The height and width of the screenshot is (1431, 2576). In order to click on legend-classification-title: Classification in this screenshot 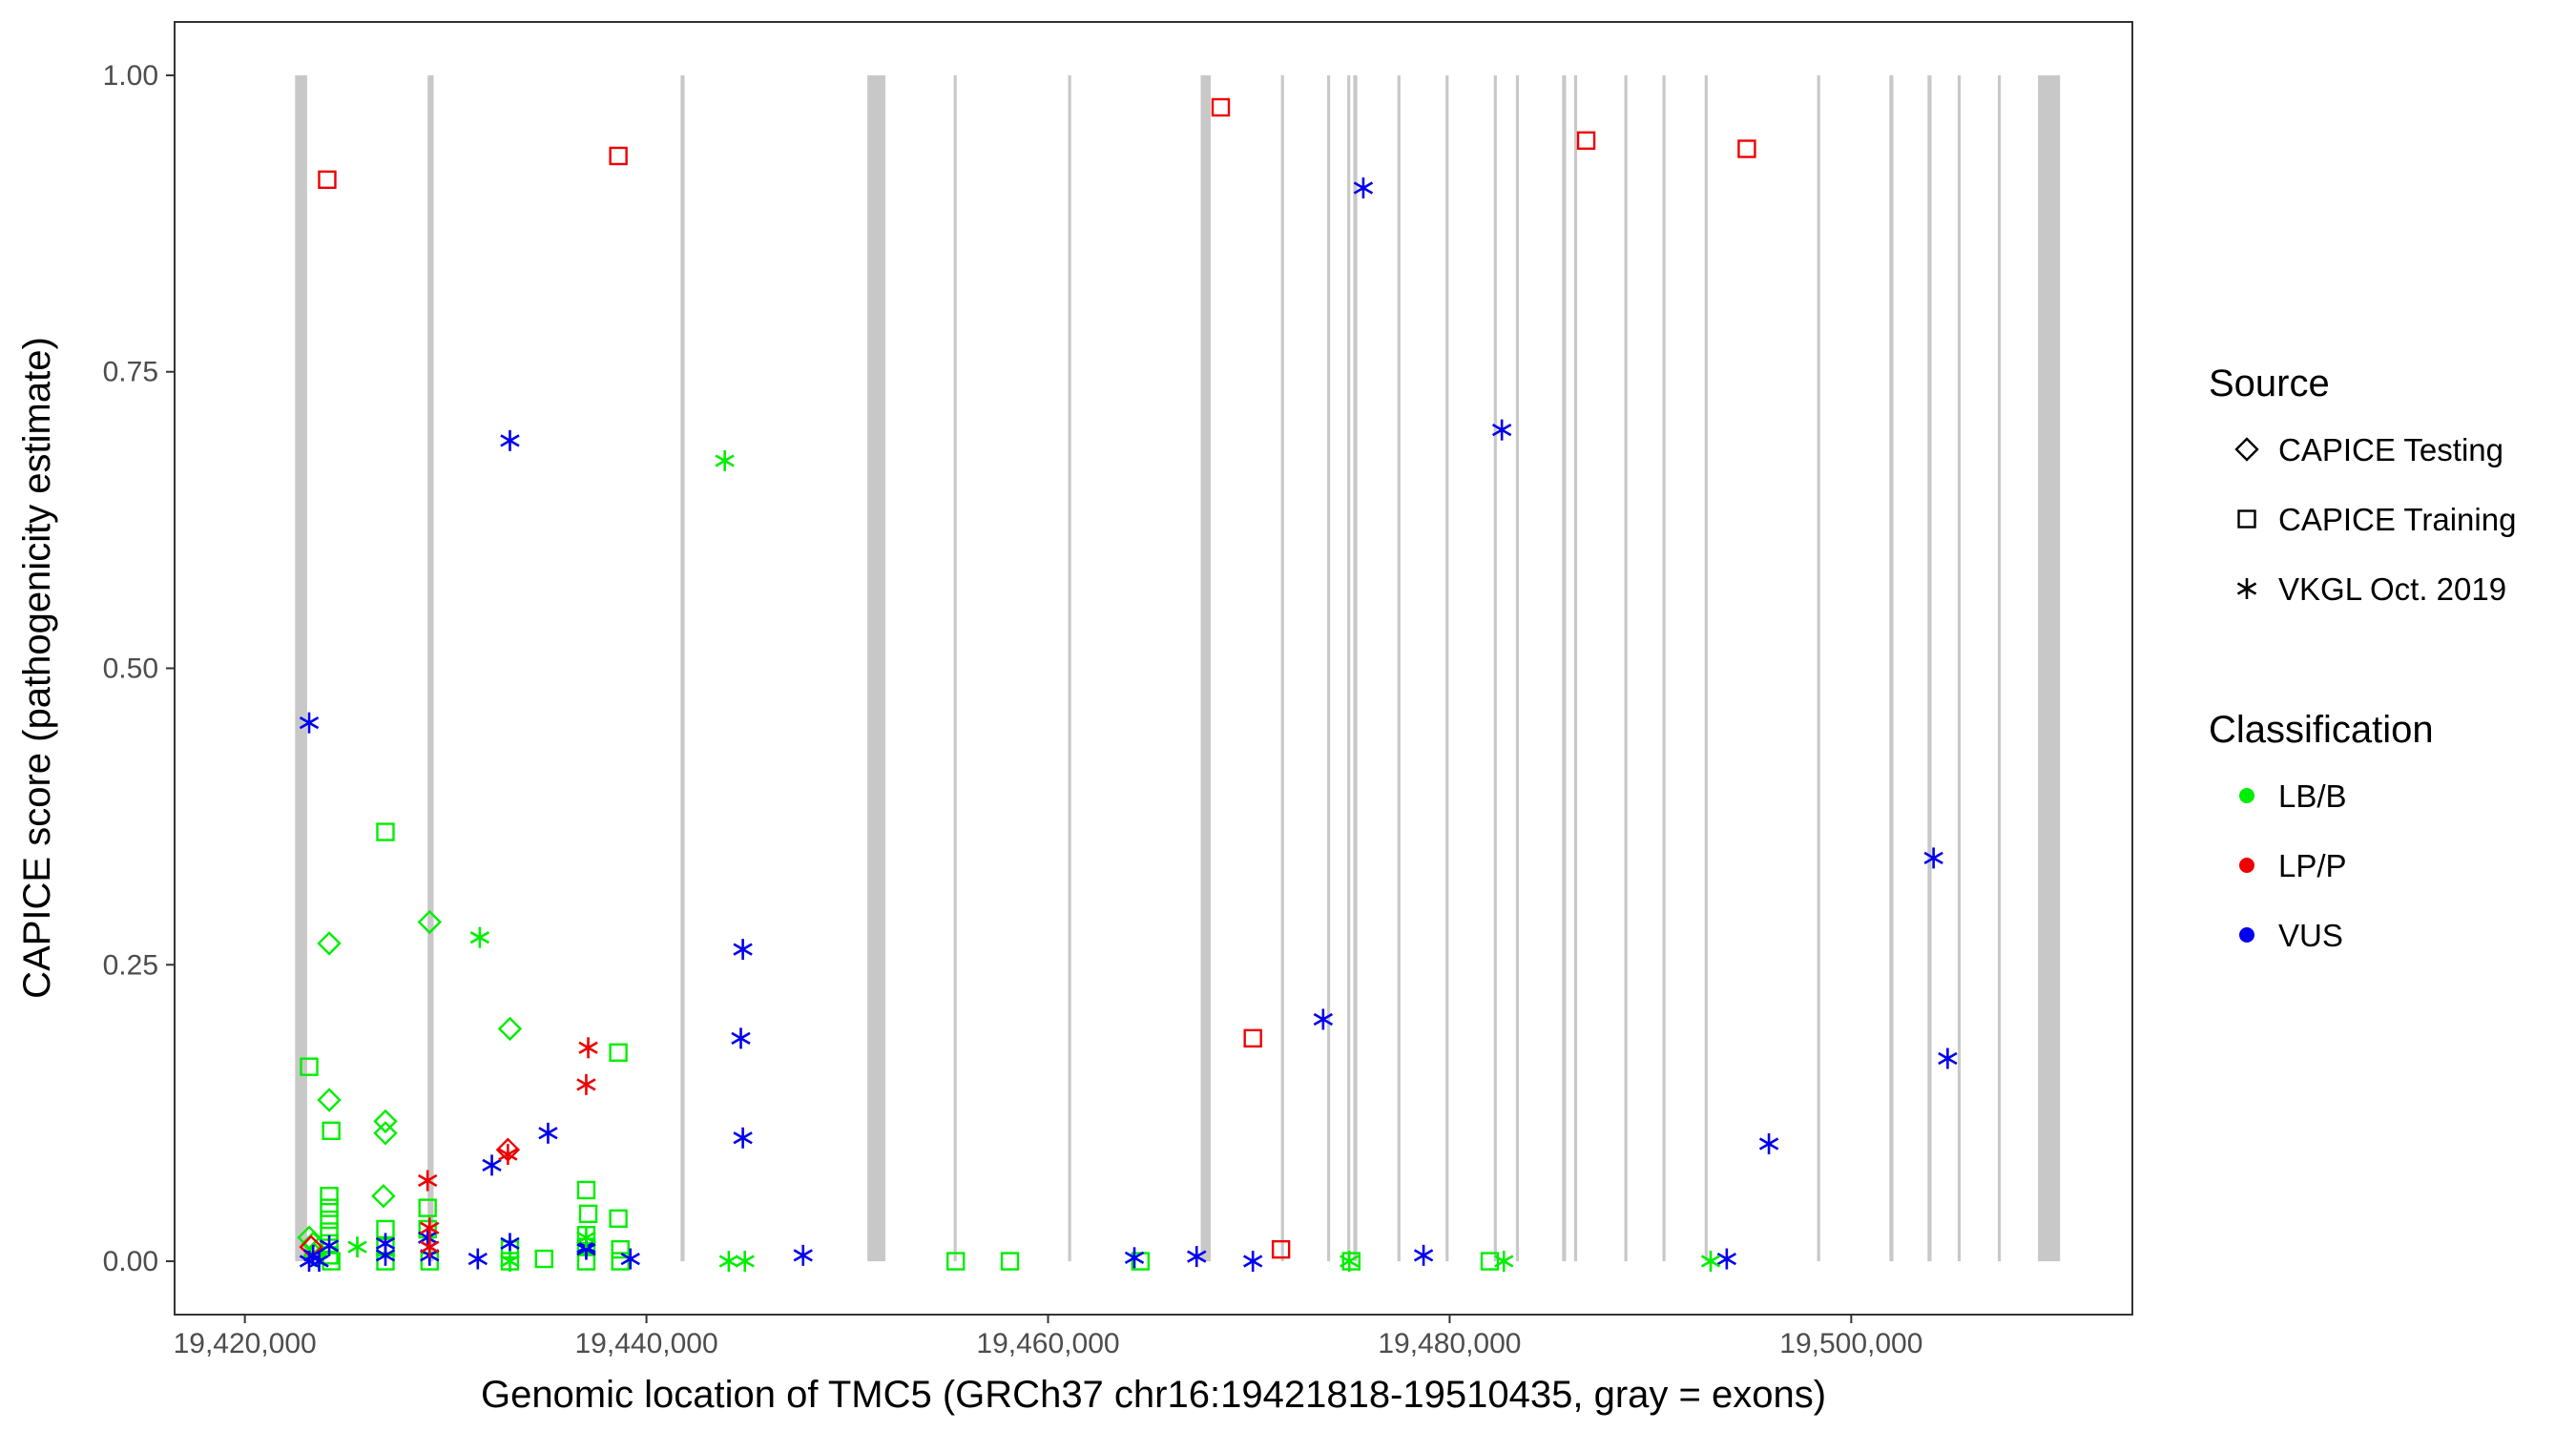, I will do `click(2321, 730)`.